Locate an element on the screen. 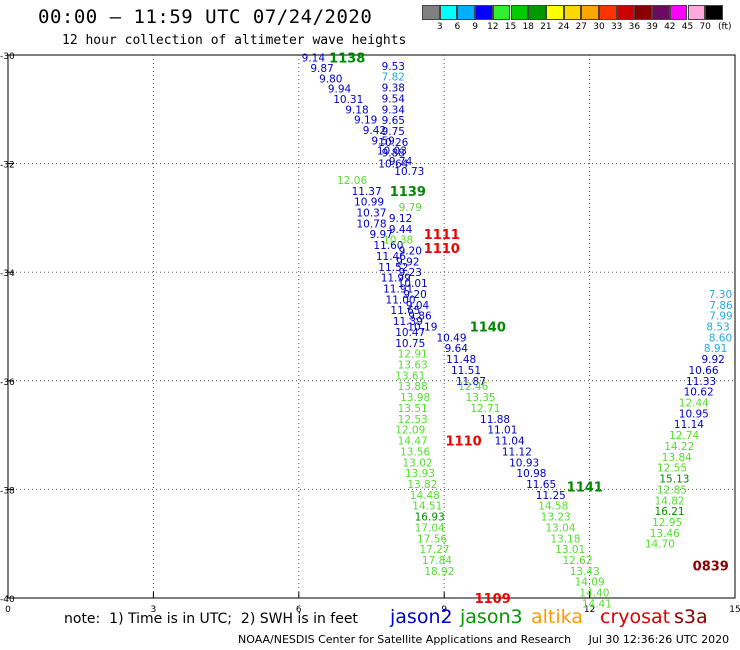 This screenshot has height=650, width=740. wave-height-value: 9.42 is located at coordinates (374, 131).